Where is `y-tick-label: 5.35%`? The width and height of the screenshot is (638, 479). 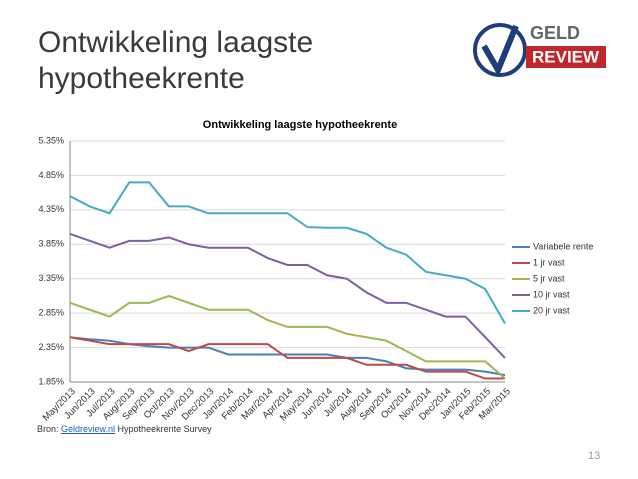
y-tick-label: 5.35% is located at coordinates (51, 140).